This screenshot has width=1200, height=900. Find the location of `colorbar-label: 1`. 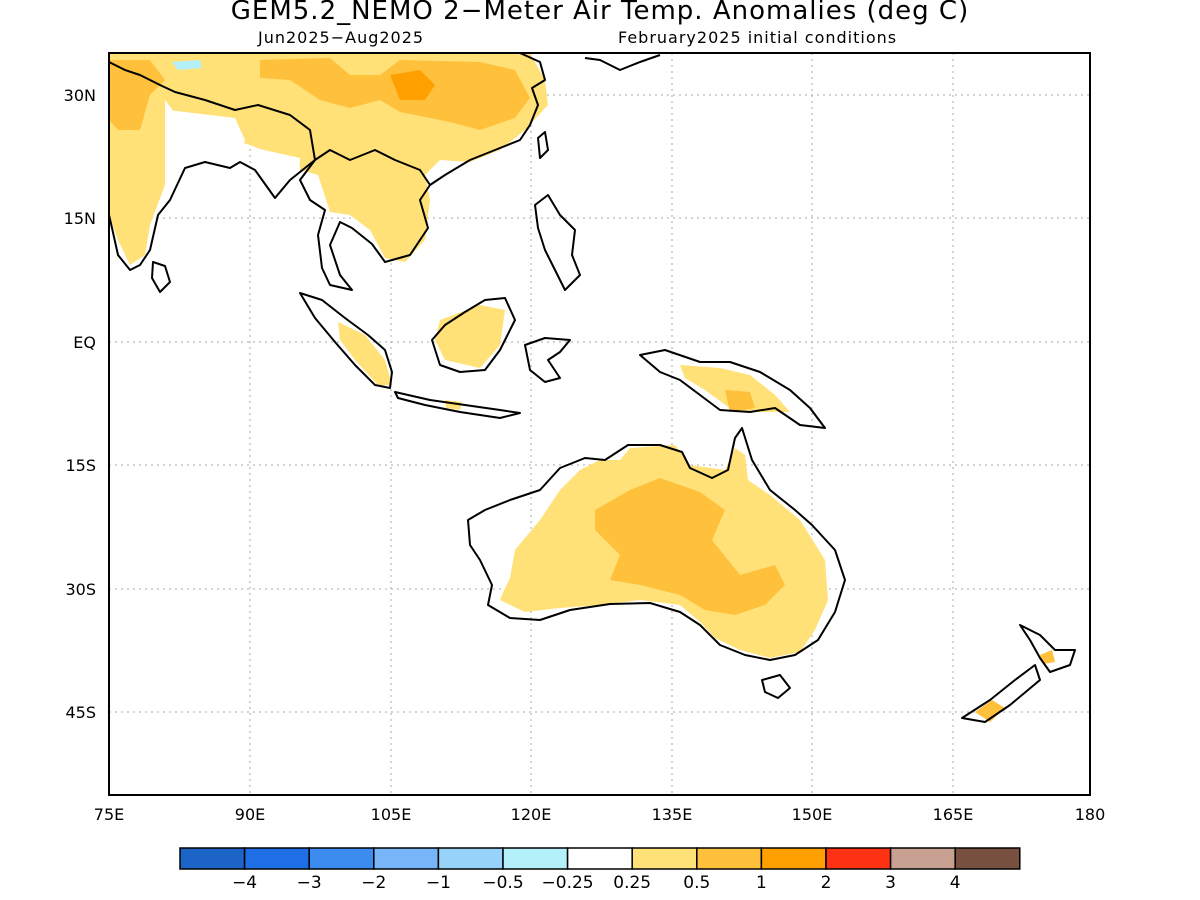

colorbar-label: 1 is located at coordinates (761, 883).